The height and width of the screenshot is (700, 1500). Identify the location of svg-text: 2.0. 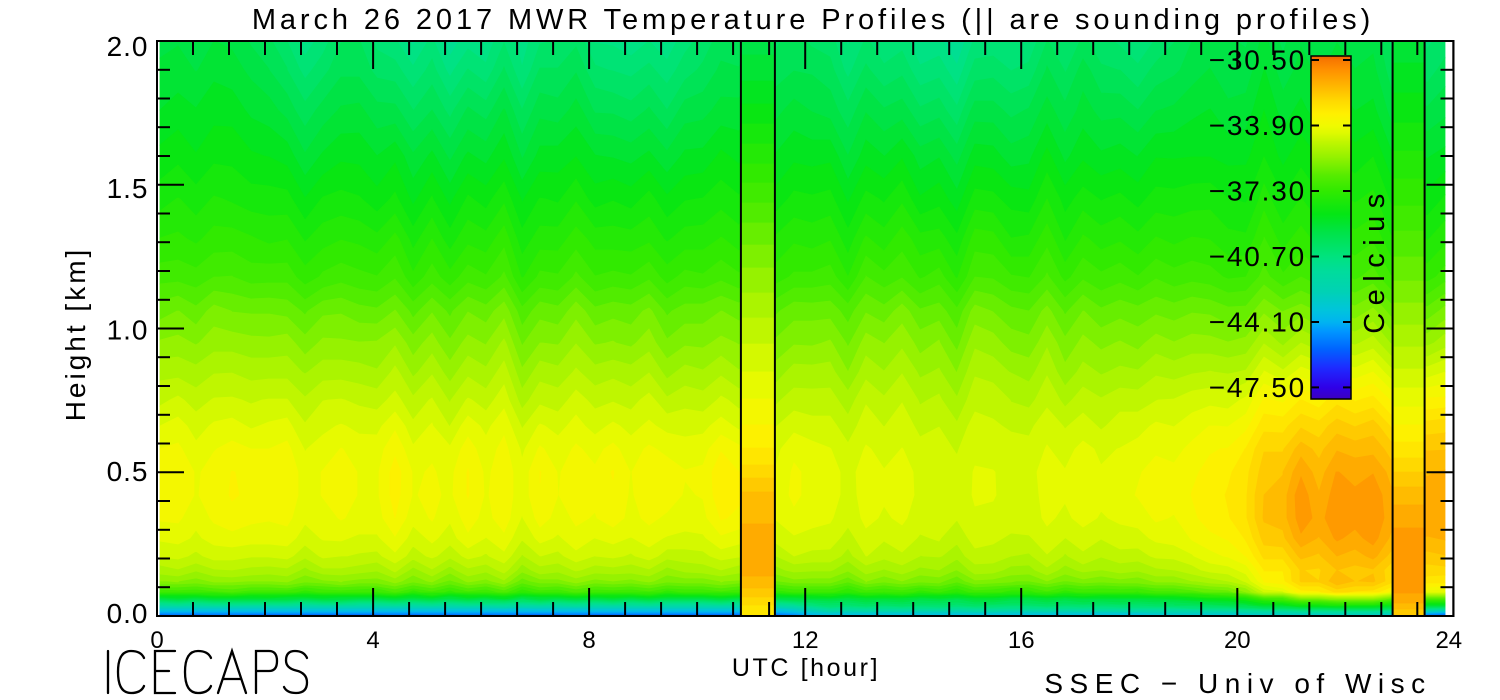
(128, 46).